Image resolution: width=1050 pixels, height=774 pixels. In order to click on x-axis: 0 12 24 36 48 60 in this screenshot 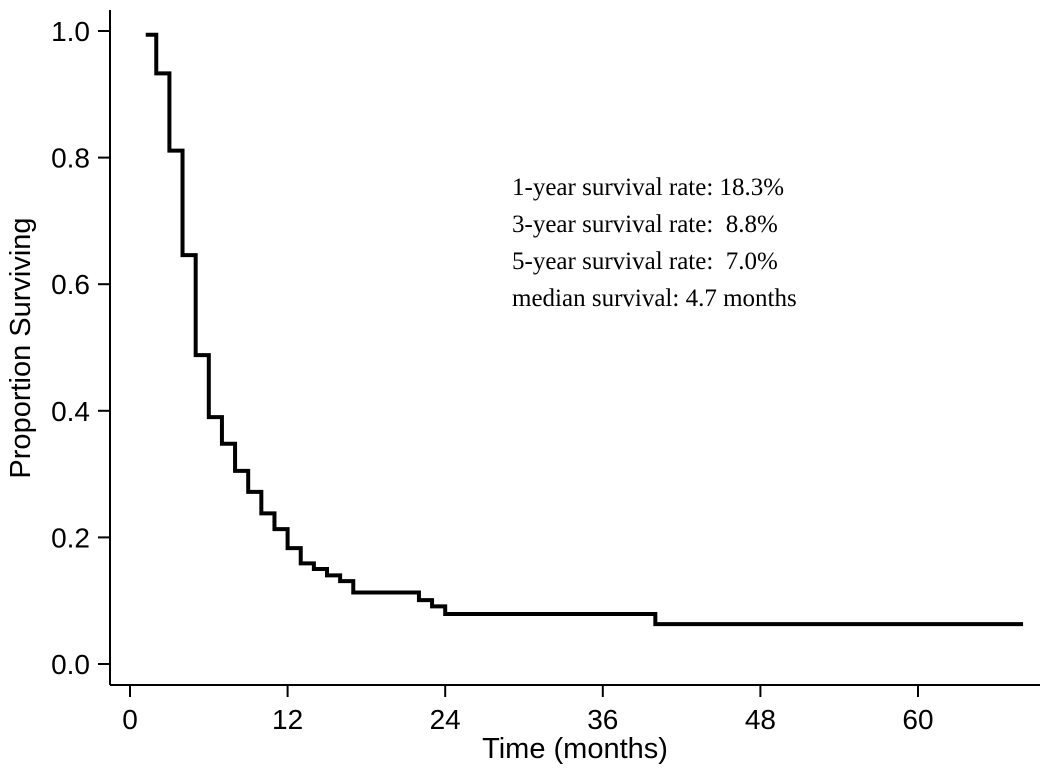, I will do `click(575, 709)`.